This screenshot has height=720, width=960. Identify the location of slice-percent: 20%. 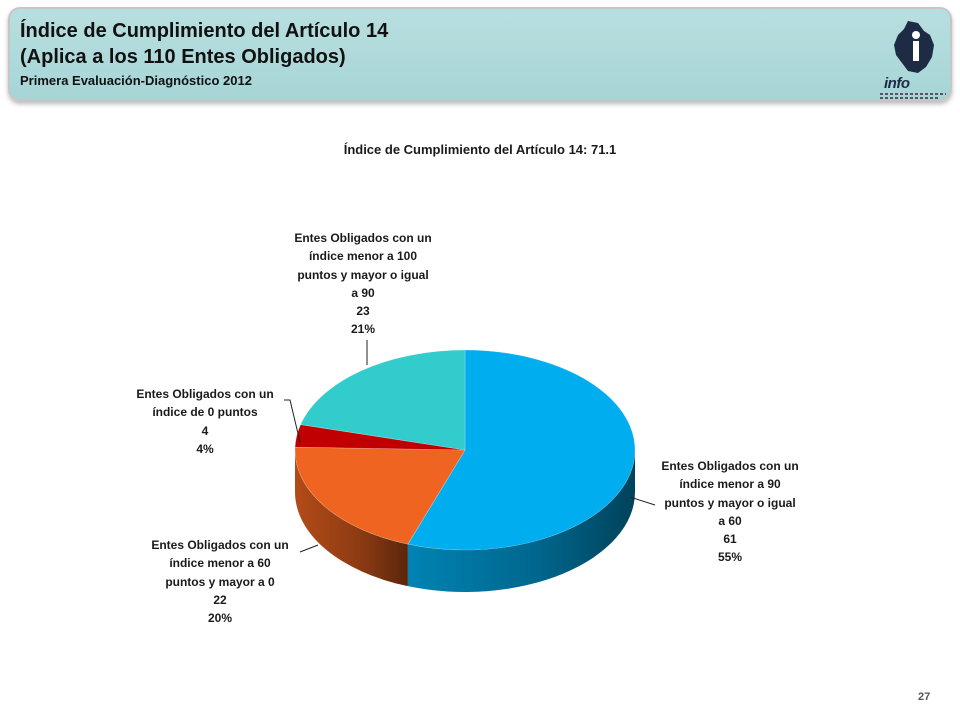
(220, 618).